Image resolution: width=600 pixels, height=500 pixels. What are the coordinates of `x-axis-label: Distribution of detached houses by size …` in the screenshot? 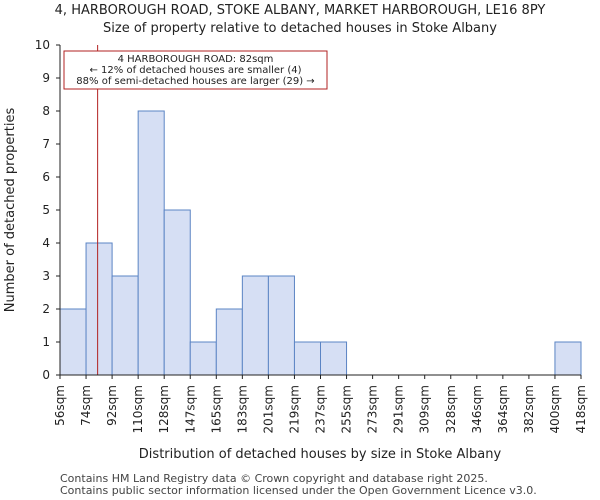 It's located at (320, 454).